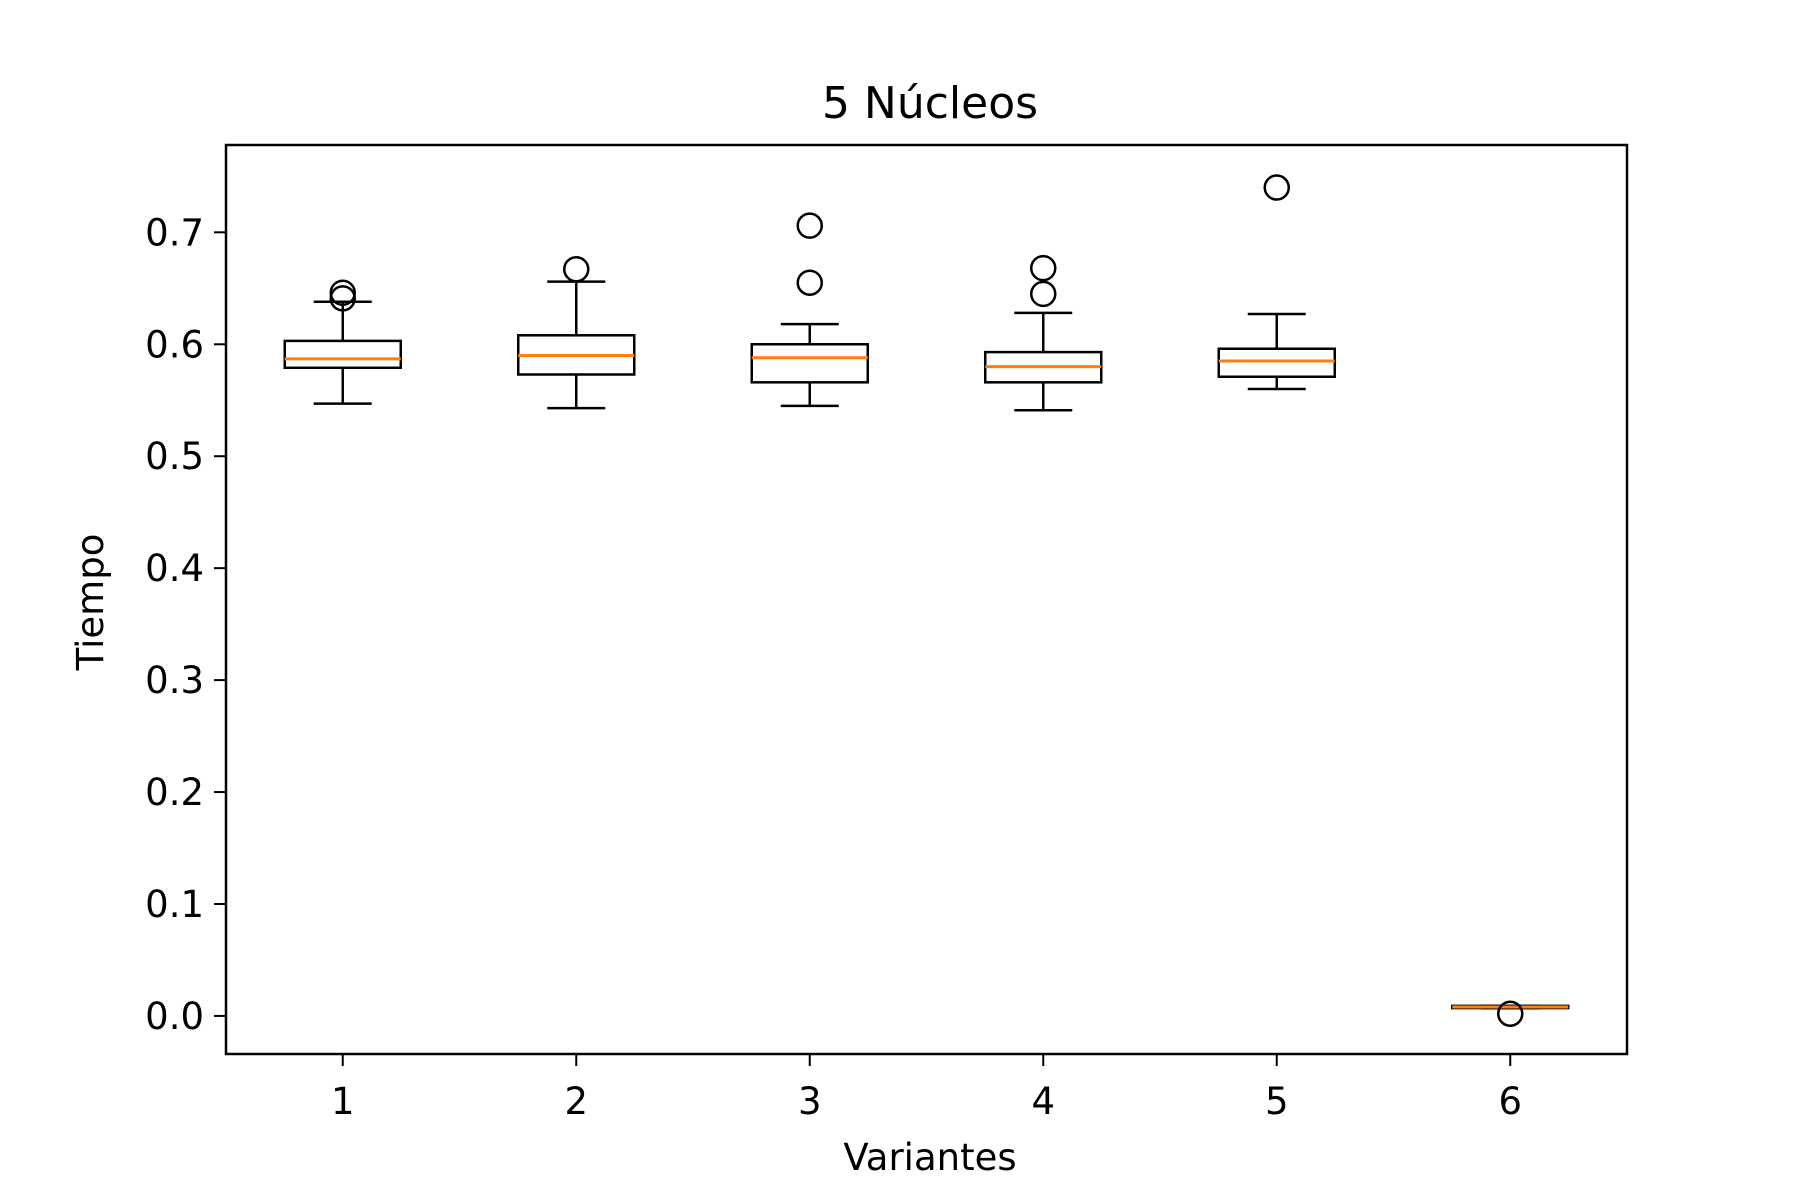  Describe the element at coordinates (174, 568) in the screenshot. I see `y-tick-label: 0.4` at that location.